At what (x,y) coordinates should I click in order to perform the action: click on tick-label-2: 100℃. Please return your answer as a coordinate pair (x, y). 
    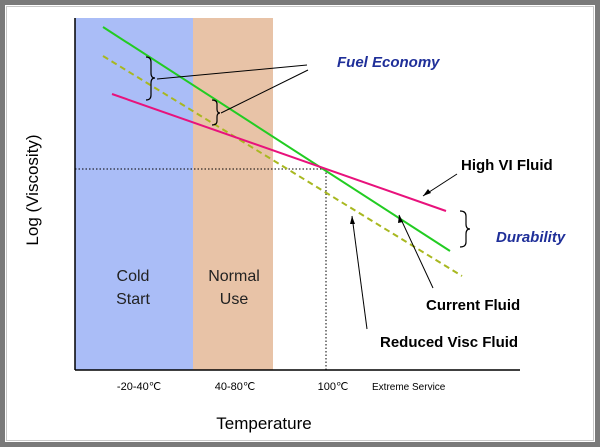
    Looking at the image, I should click on (333, 387).